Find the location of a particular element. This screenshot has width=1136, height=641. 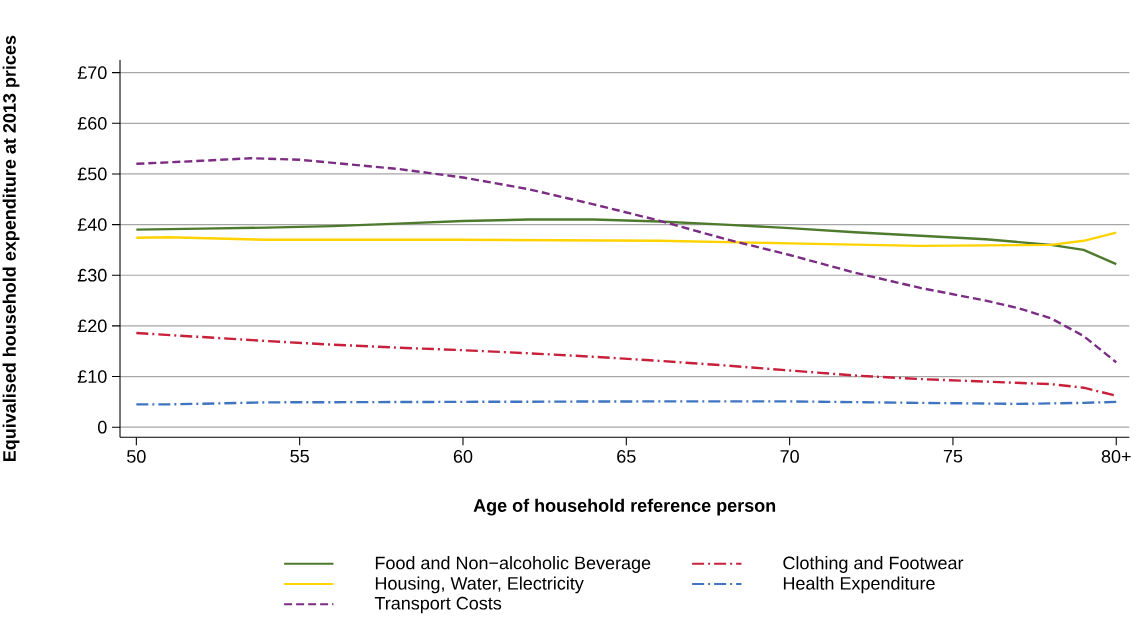

x-tick-label: 75 is located at coordinates (953, 456).